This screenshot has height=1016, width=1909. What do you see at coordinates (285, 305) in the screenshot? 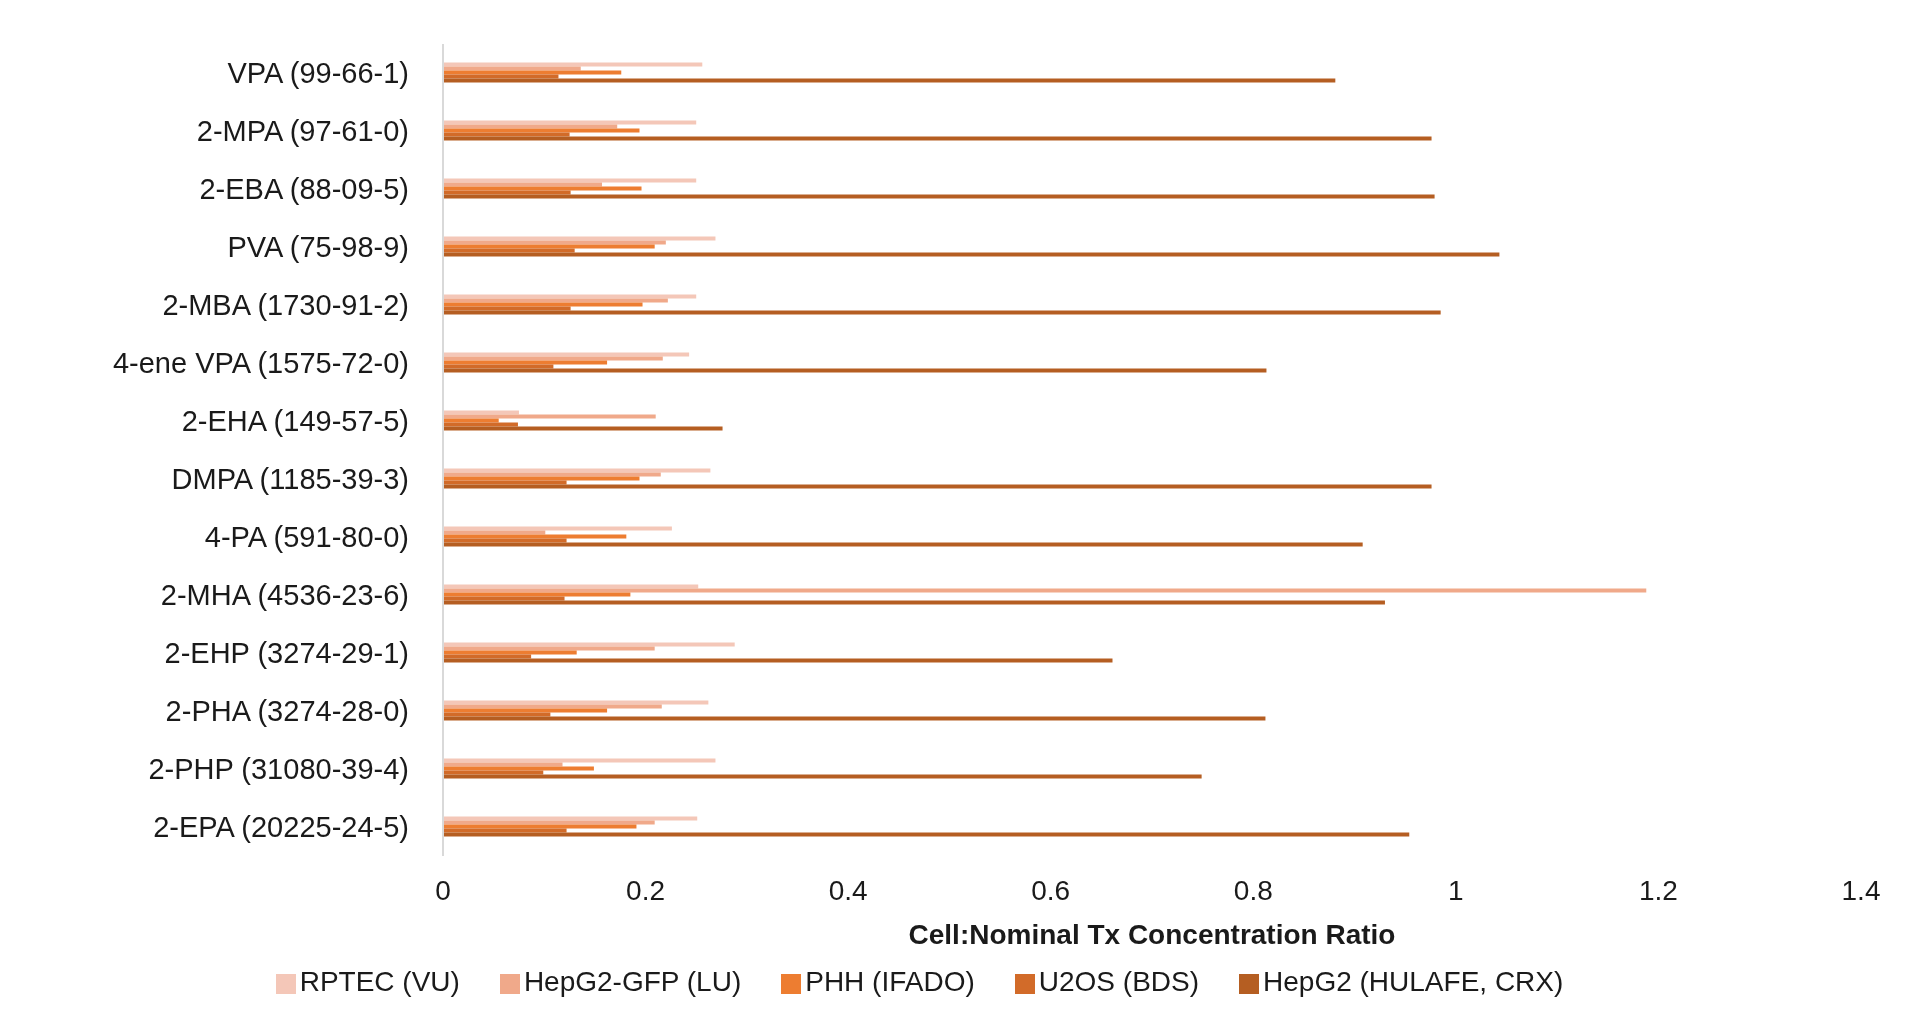
I see `y-tick-label: 2-MBA (1730-91-2)` at bounding box center [285, 305].